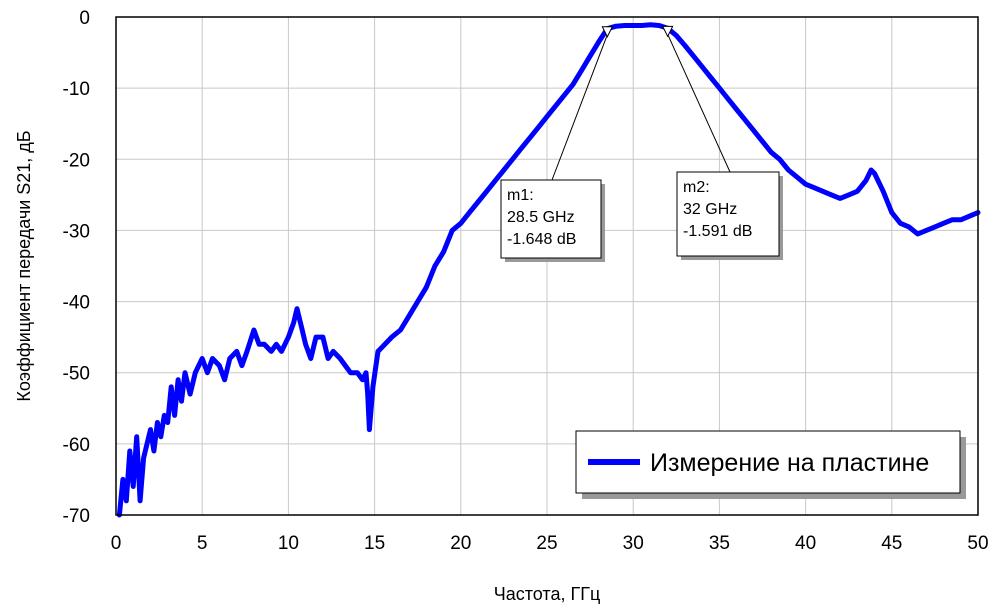  What do you see at coordinates (202, 543) in the screenshot?
I see `x-tick-label: 5` at bounding box center [202, 543].